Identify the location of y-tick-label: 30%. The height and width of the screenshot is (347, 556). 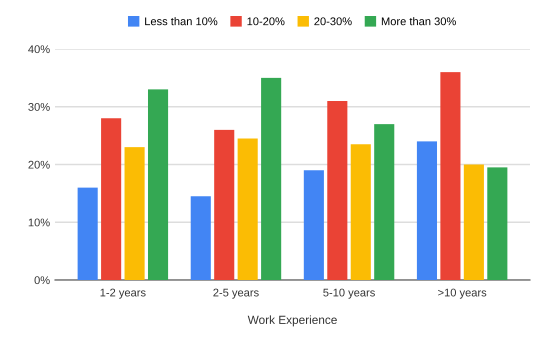
(39, 107).